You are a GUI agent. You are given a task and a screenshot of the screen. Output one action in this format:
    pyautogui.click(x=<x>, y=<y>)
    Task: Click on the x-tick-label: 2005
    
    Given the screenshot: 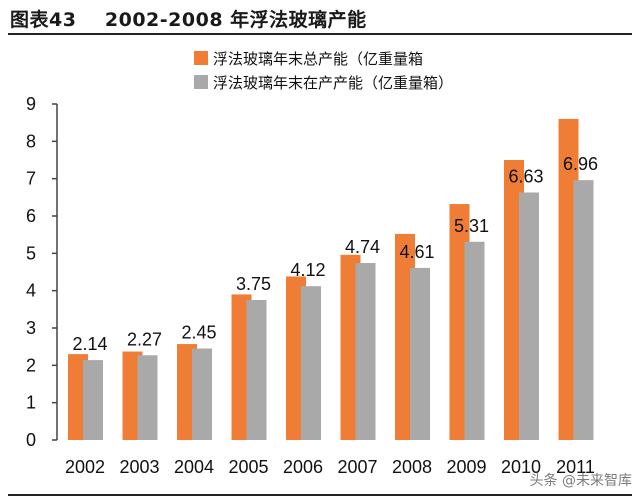 What is the action you would take?
    pyautogui.click(x=248, y=467)
    